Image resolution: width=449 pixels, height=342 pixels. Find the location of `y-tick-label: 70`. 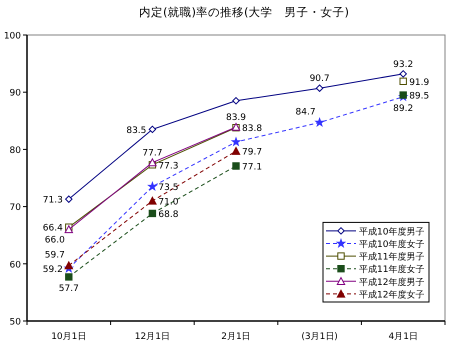

y-tick-label: 70 is located at coordinates (16, 208).